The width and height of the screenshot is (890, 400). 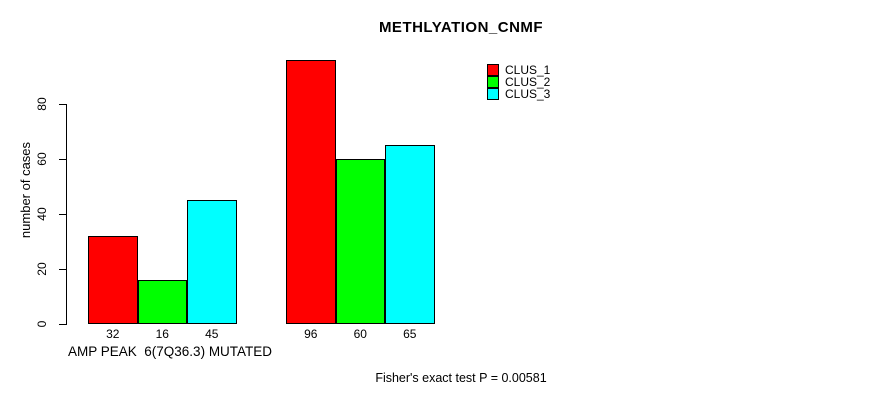 I want to click on y-axis-tick-label: 40, so click(x=42, y=214).